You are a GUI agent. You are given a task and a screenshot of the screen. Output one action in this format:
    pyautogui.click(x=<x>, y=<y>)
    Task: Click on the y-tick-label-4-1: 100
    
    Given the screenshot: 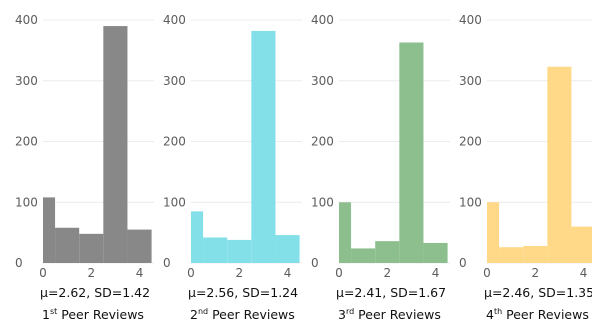 What is the action you would take?
    pyautogui.click(x=470, y=202)
    